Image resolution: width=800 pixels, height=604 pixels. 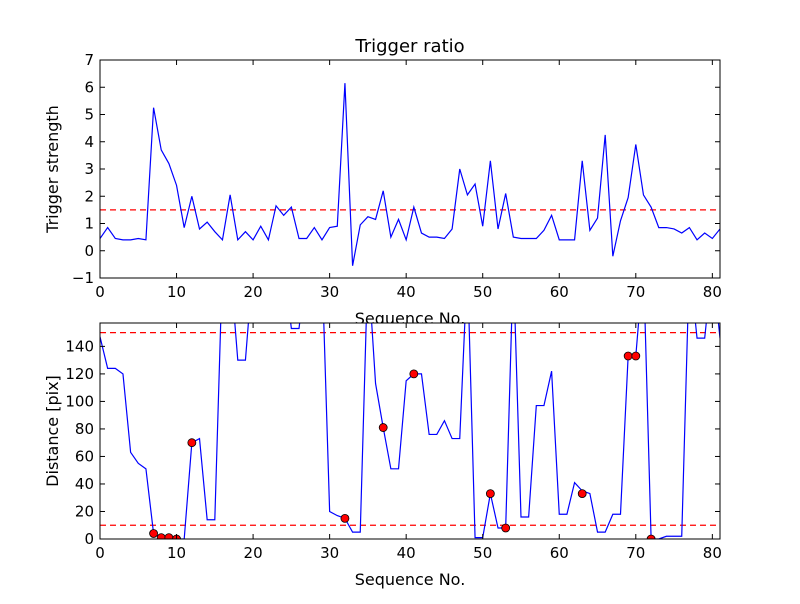 What do you see at coordinates (409, 46) in the screenshot?
I see `chart-title: Trigger ratio` at bounding box center [409, 46].